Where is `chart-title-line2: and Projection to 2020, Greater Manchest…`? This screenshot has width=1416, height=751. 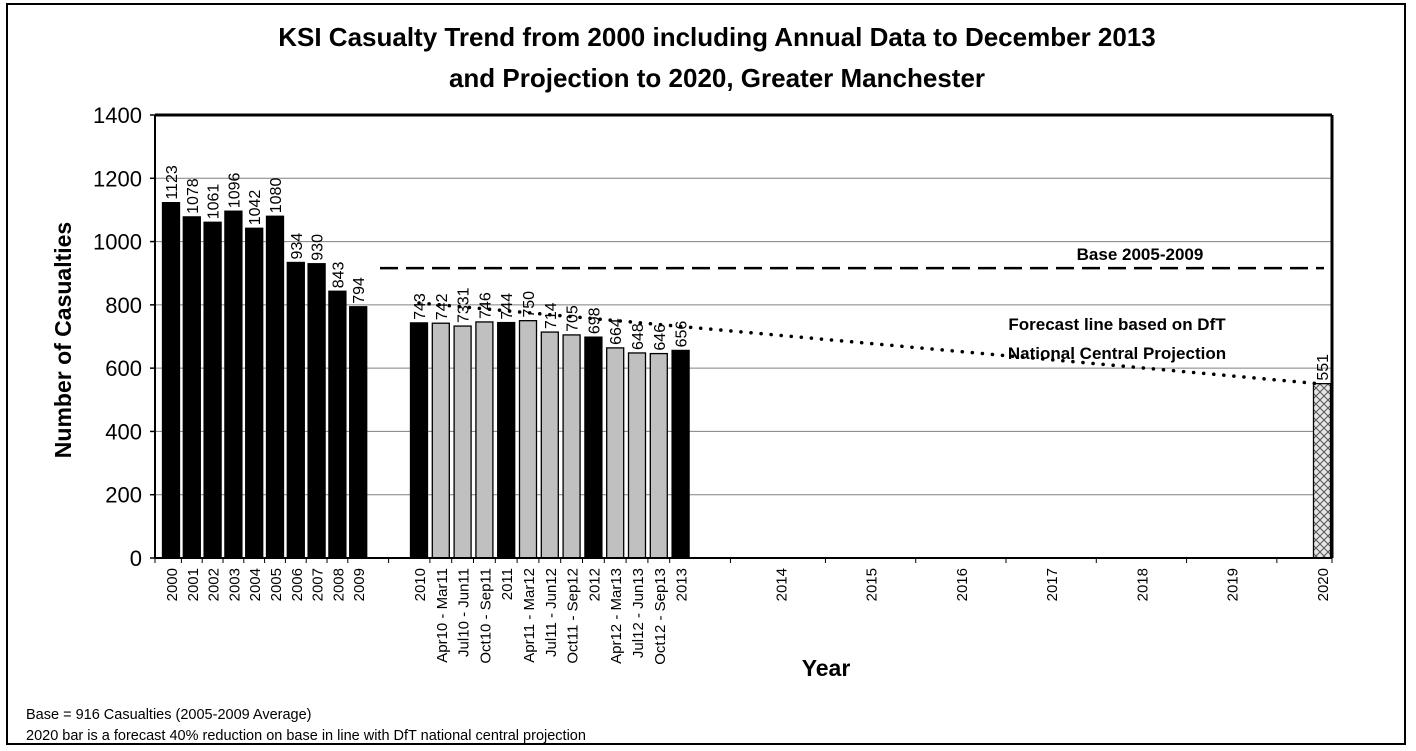
chart-title-line2: and Projection to 2020, Greater Manchest… is located at coordinates (717, 78).